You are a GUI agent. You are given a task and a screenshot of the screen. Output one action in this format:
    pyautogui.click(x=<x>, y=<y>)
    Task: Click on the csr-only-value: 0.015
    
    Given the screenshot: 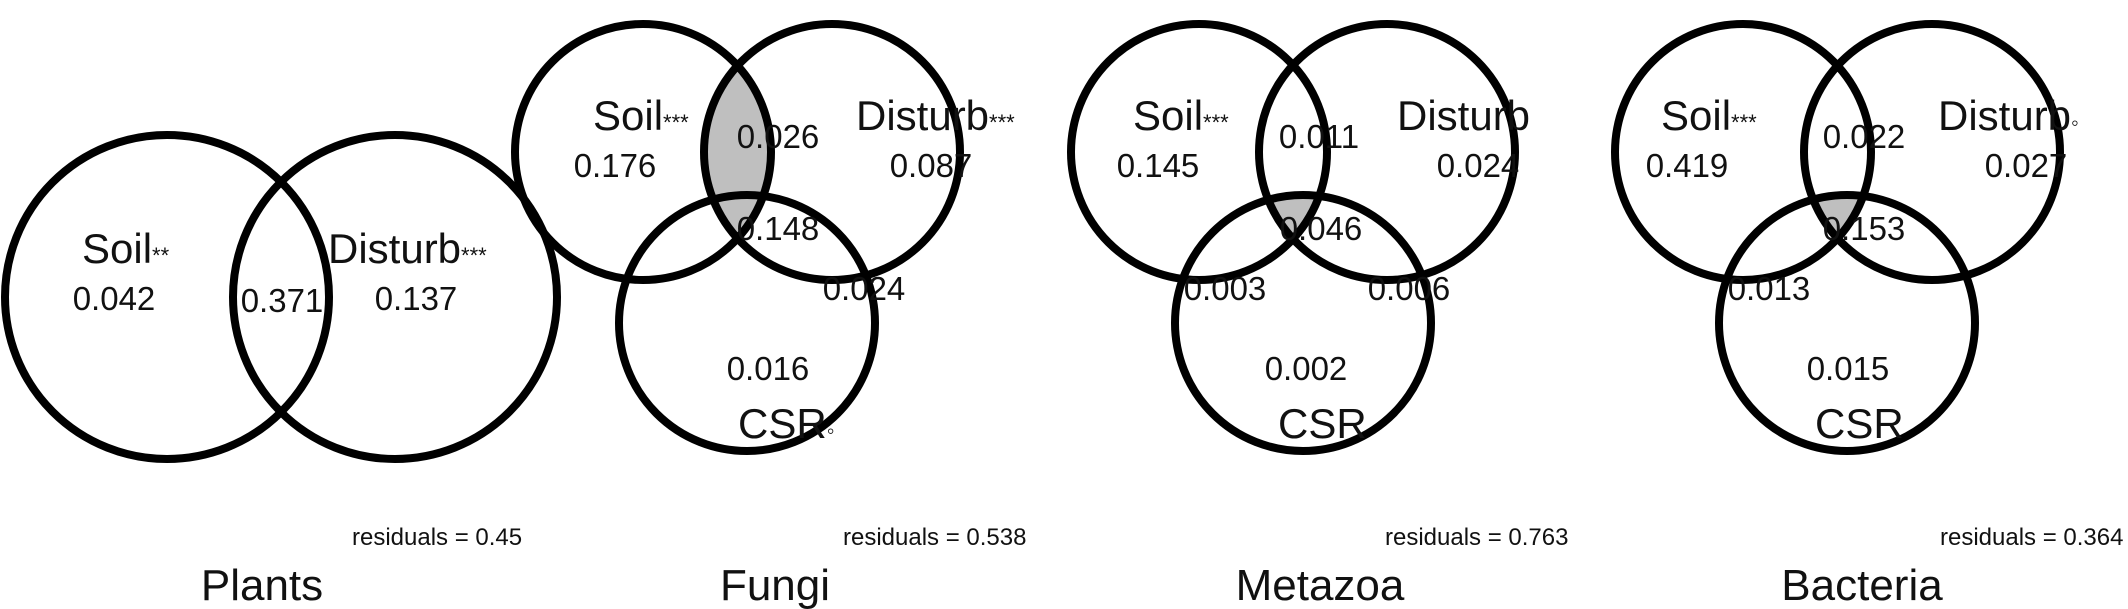 What is the action you would take?
    pyautogui.click(x=1848, y=368)
    